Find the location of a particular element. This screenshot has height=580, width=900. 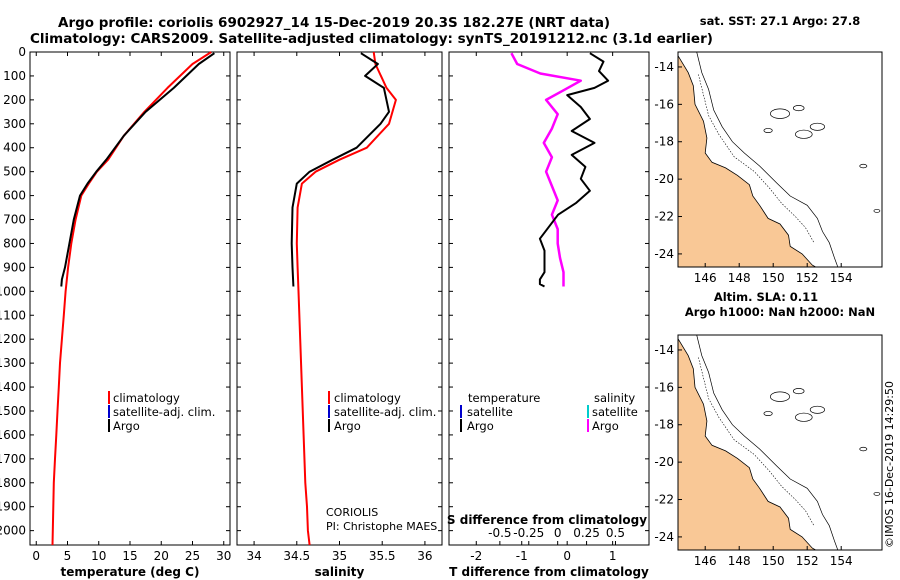

x-tick-label: 35 is located at coordinates (339, 556).